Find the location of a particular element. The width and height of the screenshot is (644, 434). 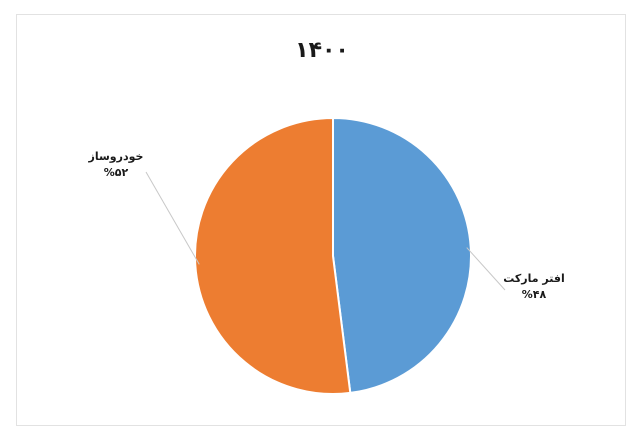

slice-category-label: خودروساز is located at coordinates (116, 156).